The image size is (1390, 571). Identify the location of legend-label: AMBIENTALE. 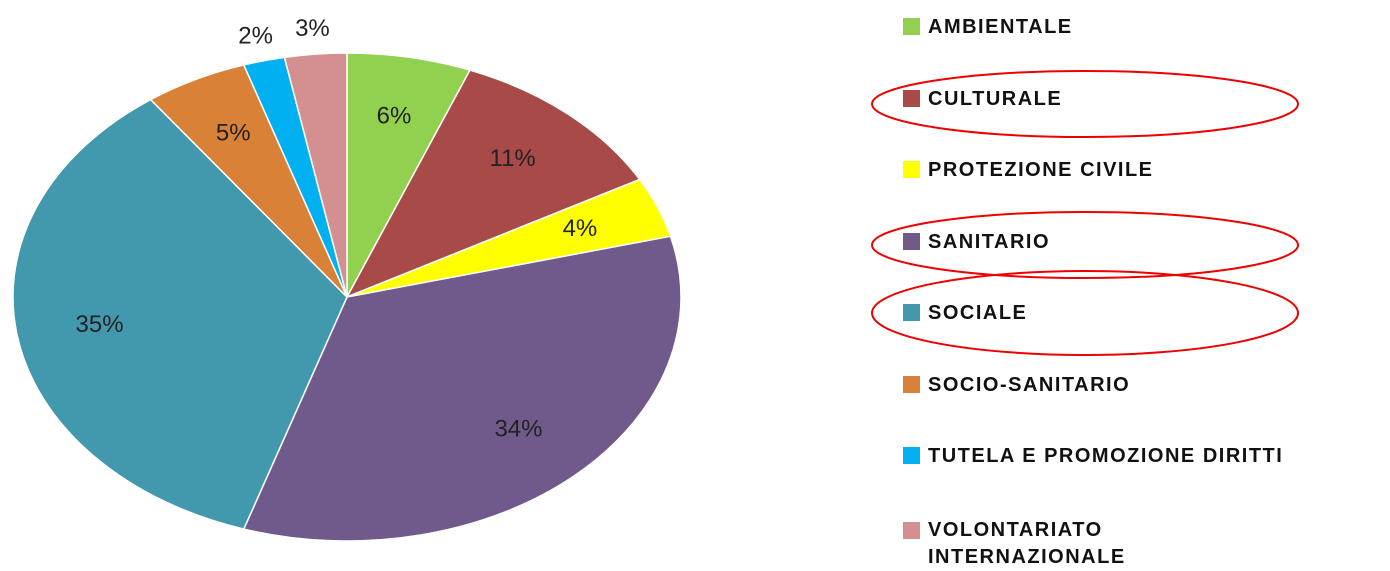
(1000, 27).